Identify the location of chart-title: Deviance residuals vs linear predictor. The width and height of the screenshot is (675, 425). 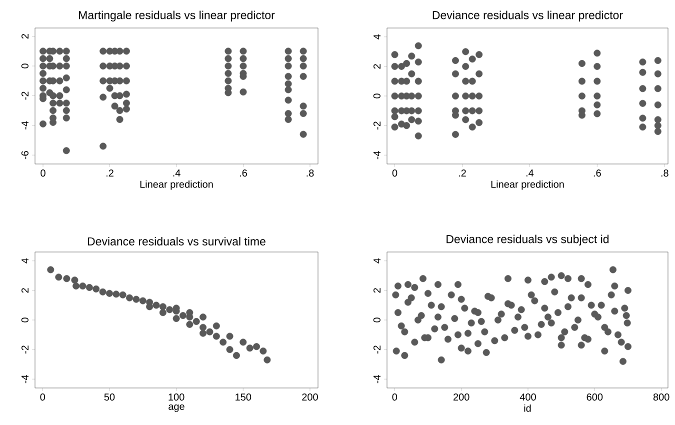
(527, 16).